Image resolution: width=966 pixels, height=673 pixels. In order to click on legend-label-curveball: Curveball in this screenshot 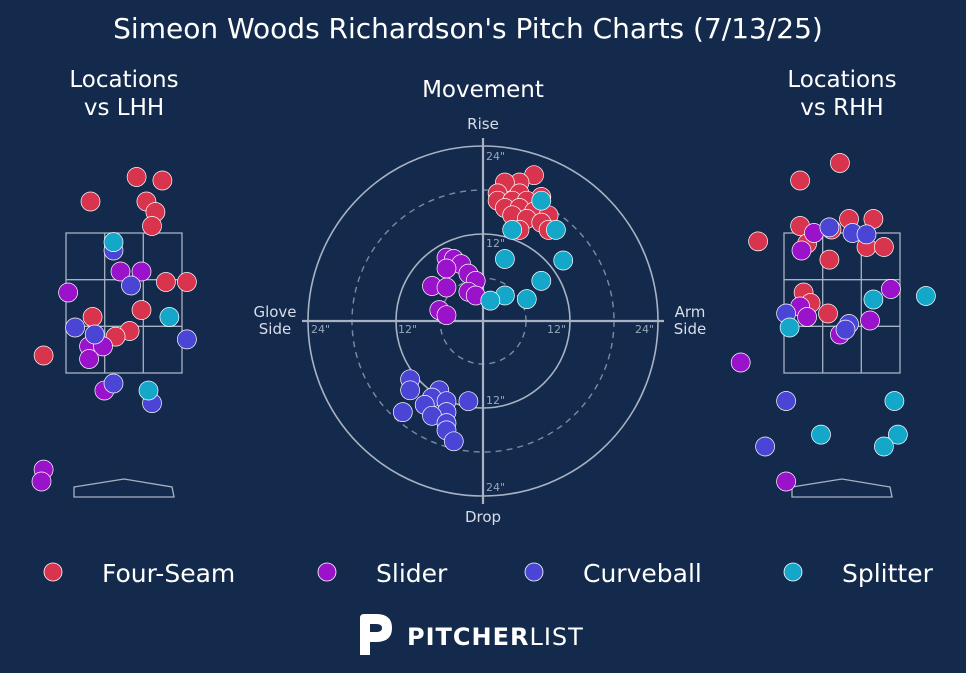, I will do `click(642, 573)`.